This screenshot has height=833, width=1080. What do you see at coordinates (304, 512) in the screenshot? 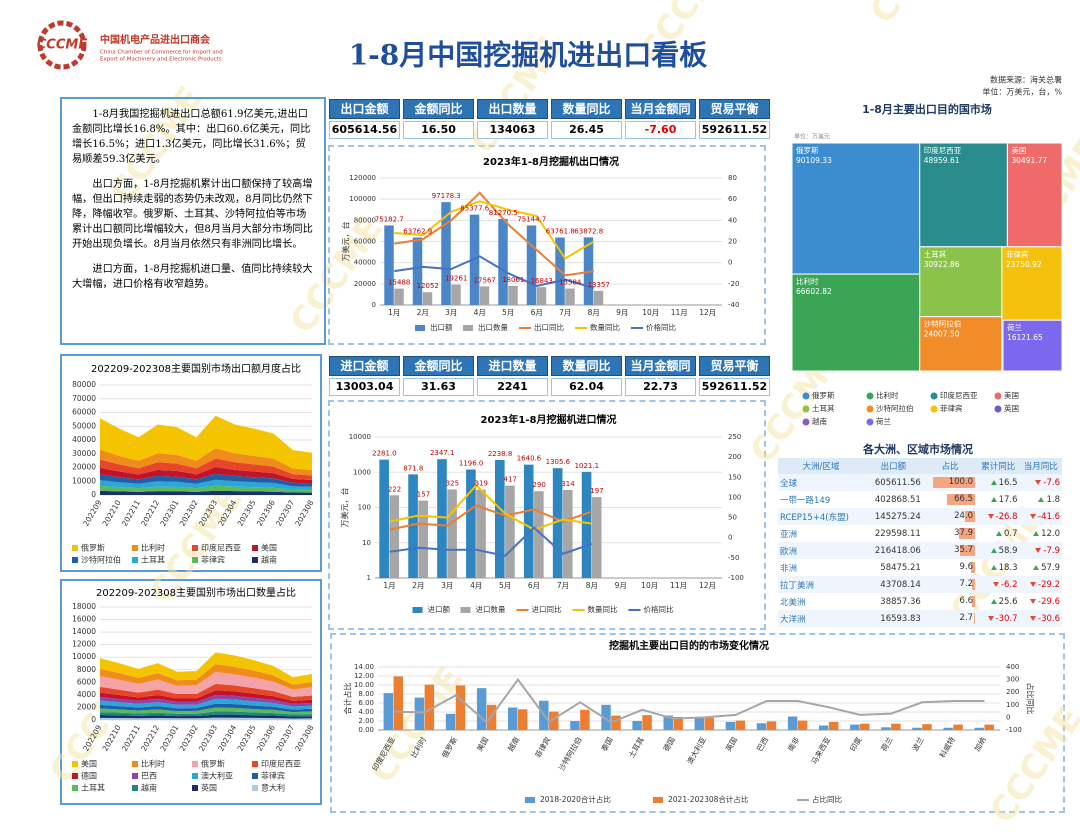
I see `x-tick-label: 202308` at bounding box center [304, 512].